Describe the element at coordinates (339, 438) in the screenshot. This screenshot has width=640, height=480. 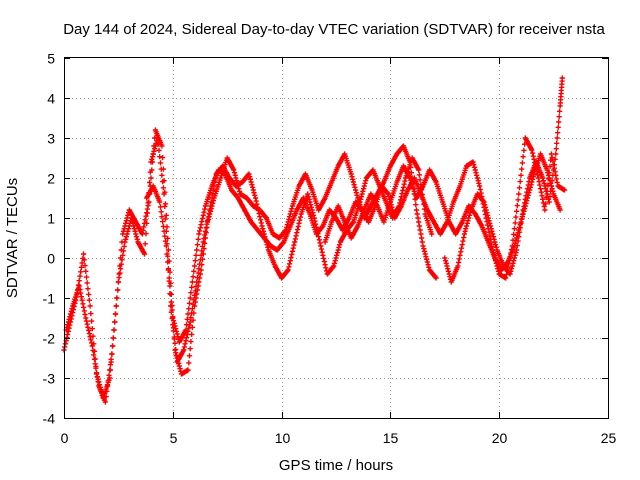
I see `x-tick-labels: 0 5 10 15 20 25` at that location.